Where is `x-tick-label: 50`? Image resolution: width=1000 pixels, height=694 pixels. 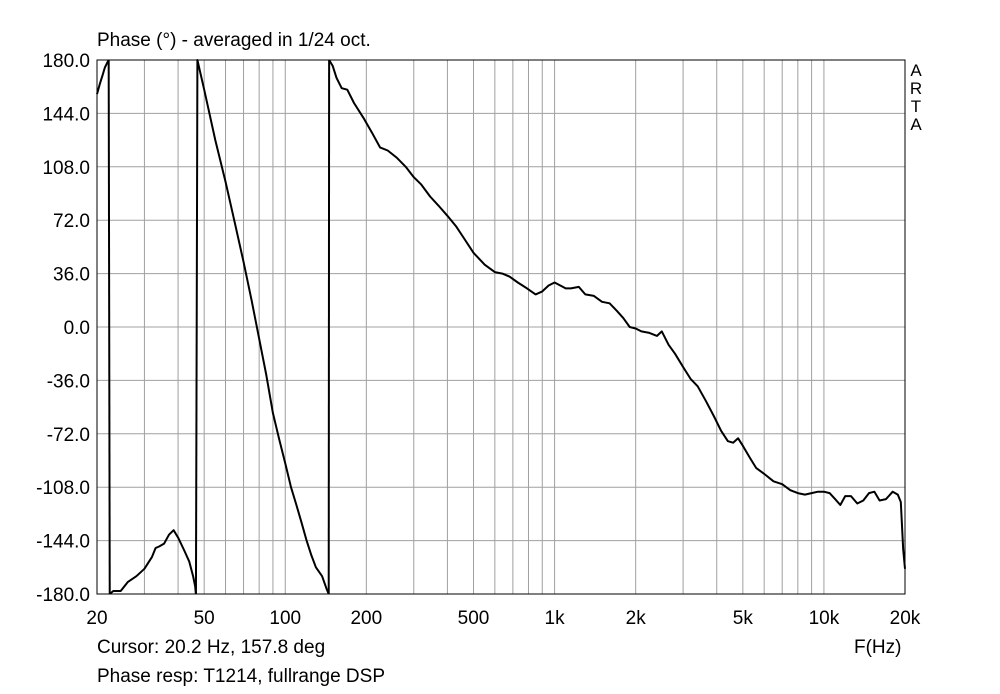 x-tick-label: 50 is located at coordinates (204, 618).